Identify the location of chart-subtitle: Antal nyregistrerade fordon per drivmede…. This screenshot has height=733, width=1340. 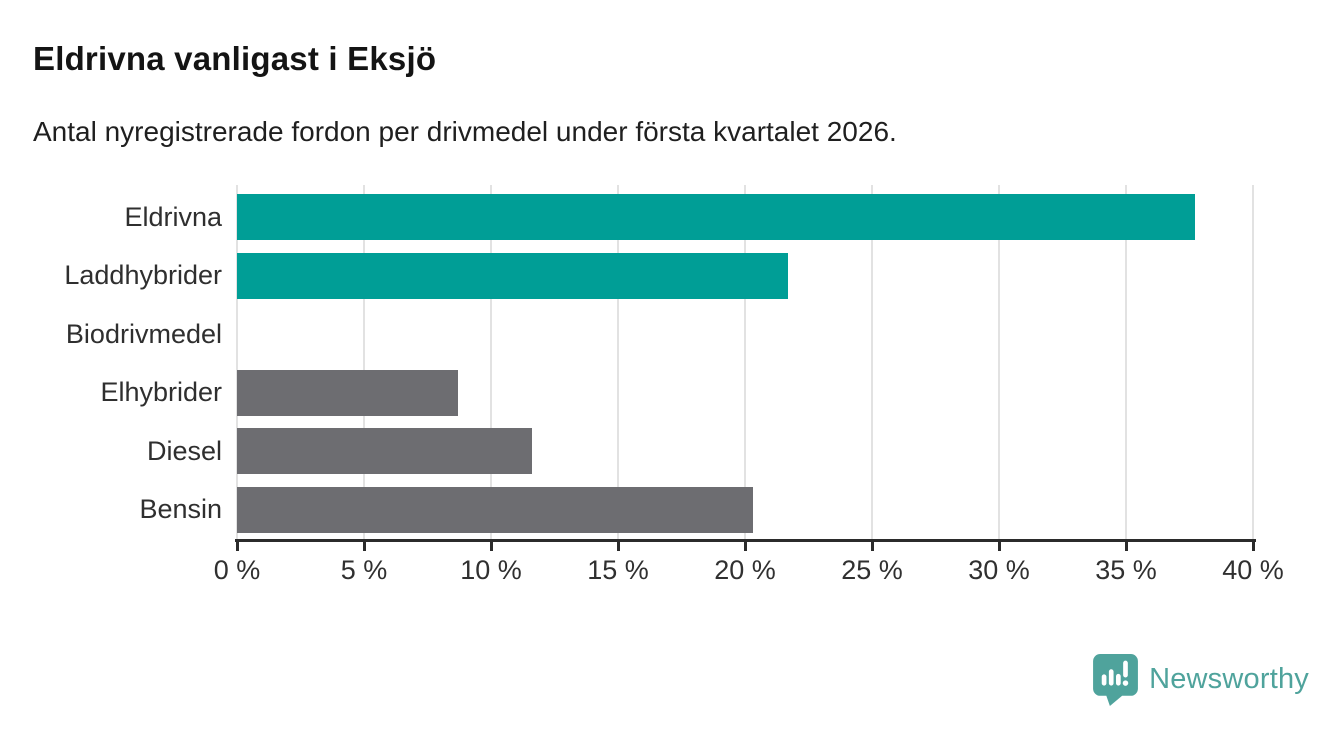
(465, 131).